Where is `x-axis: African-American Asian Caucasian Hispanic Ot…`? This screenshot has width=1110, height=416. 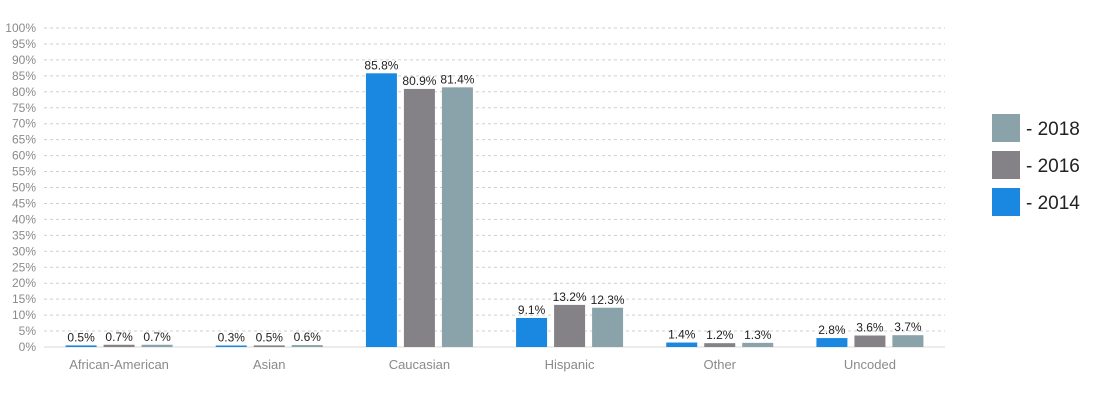
x-axis: African-American Asian Caucasian Hispanic Ot… is located at coordinates (482, 364).